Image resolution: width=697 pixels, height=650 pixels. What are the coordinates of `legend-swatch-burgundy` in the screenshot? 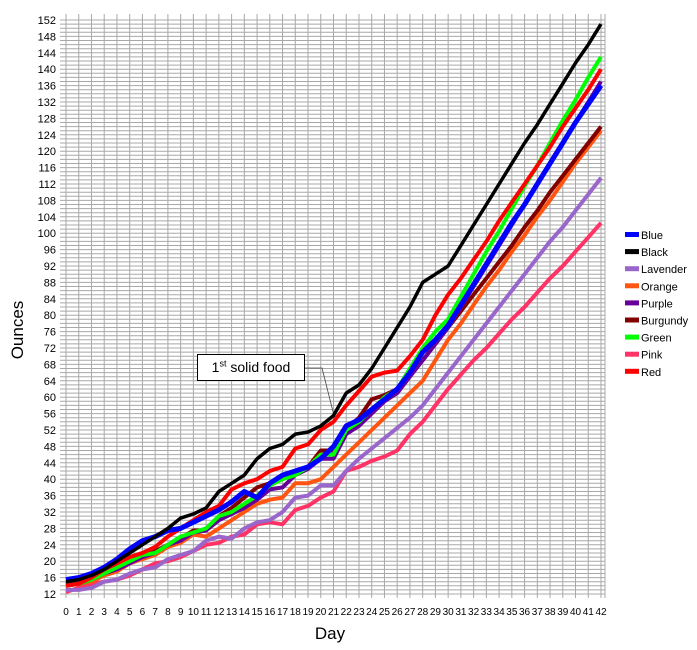 It's located at (632, 320).